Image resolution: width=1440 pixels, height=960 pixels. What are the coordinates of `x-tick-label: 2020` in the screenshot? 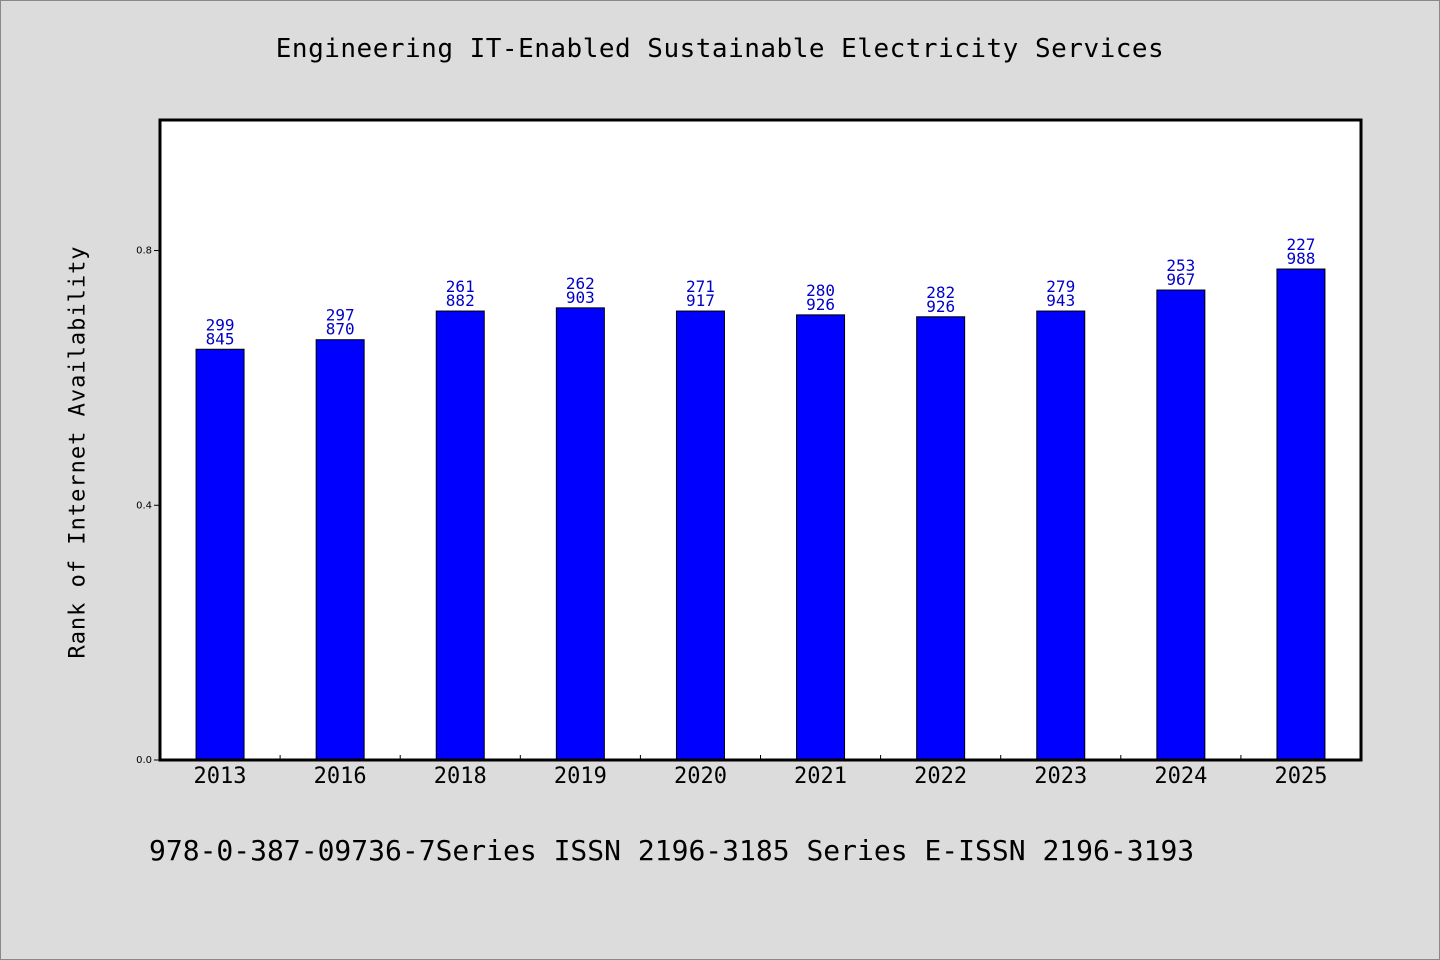 It's located at (700, 776).